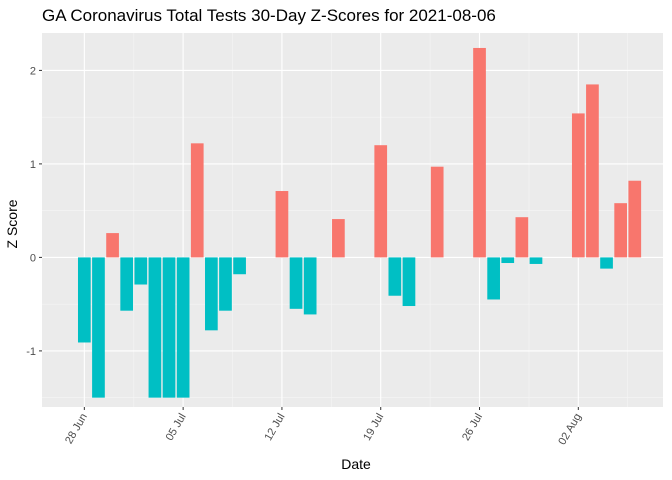  Describe the element at coordinates (323, 427) in the screenshot. I see `x-axis: 28 Jun 05 Jul 12 Jul 19 Jul 26 Jul 02 Aug` at that location.